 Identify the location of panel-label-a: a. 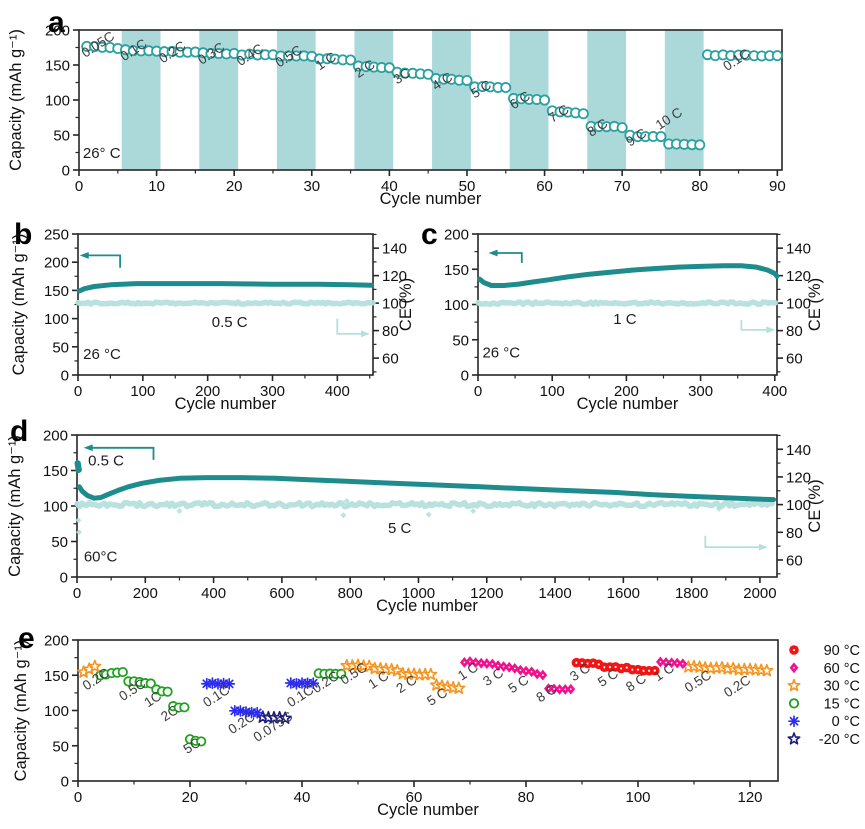
(56, 22).